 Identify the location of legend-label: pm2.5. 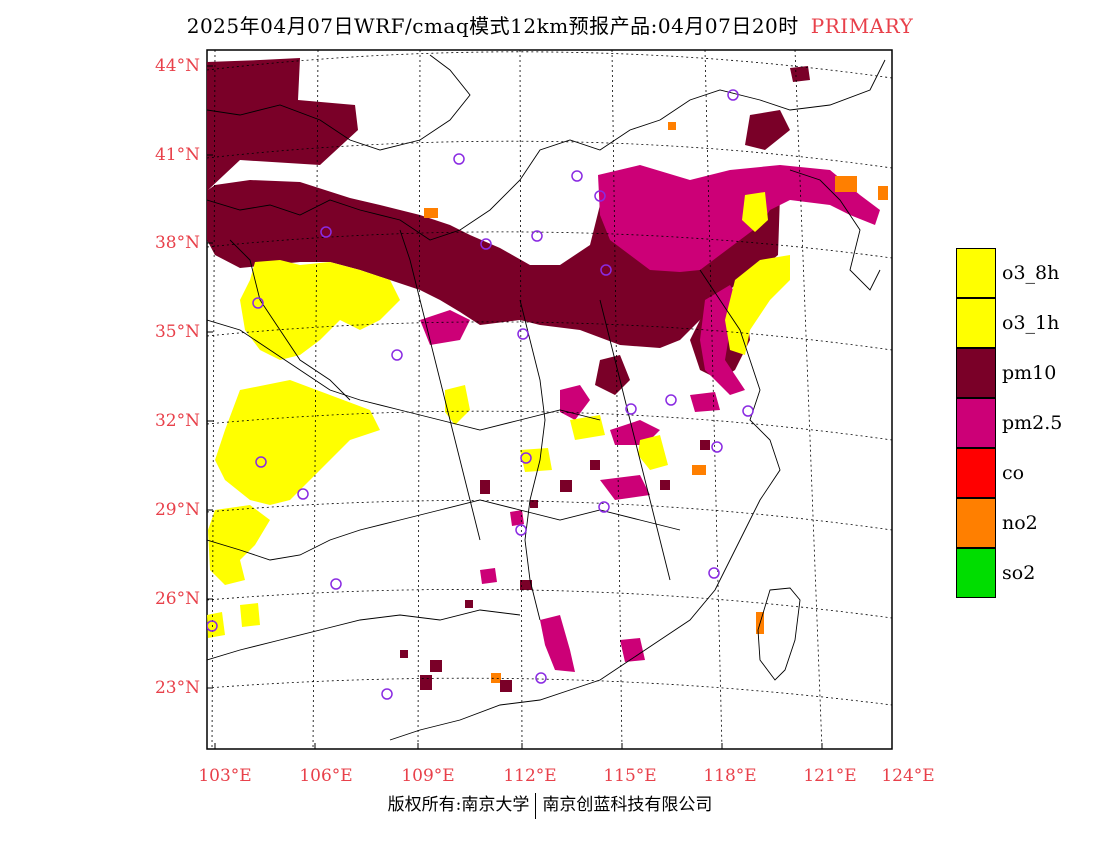
(1032, 423).